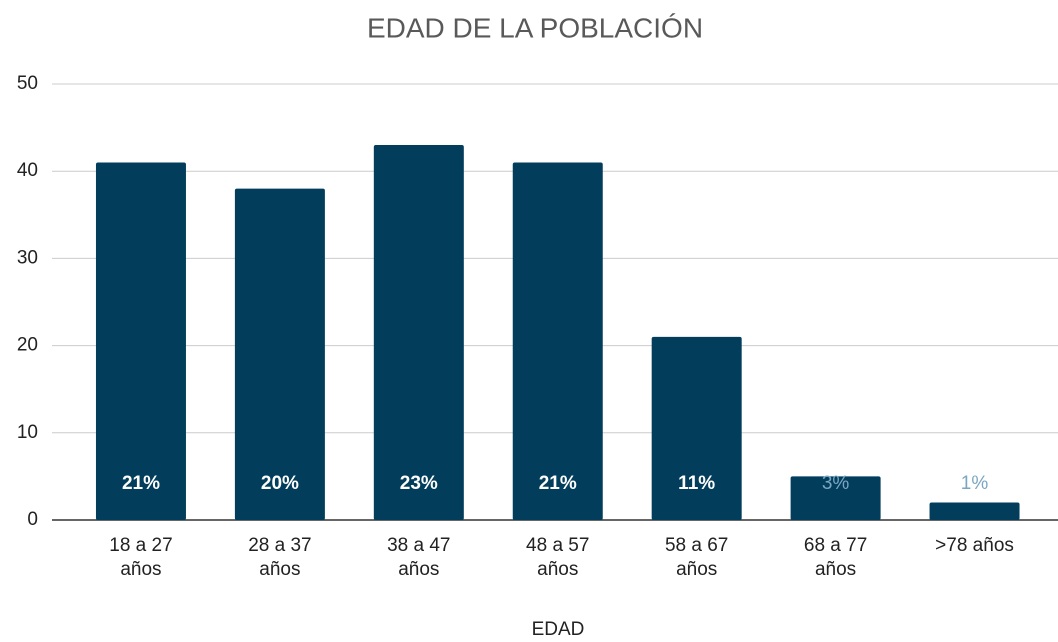 The width and height of the screenshot is (1058, 642). I want to click on data-label: 20%, so click(280, 483).